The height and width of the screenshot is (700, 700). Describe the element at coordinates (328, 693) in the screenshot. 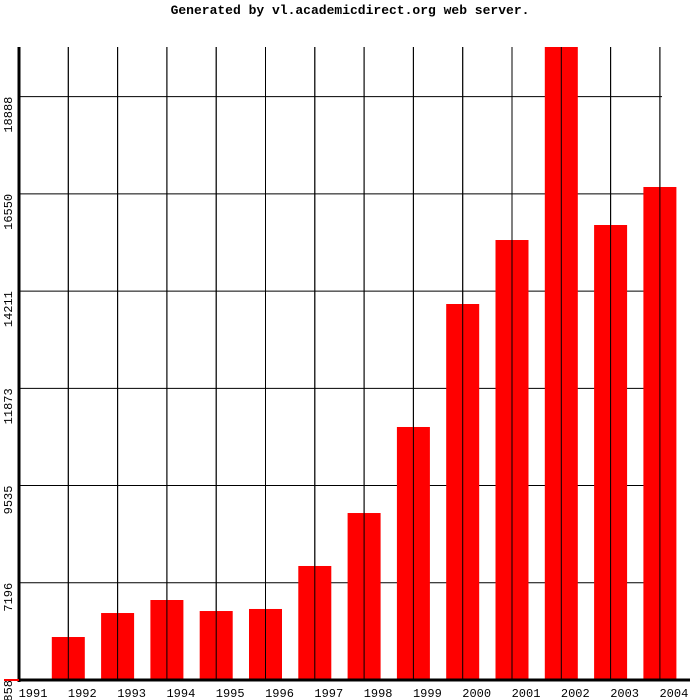

I see `x-tick-label: 1997` at that location.